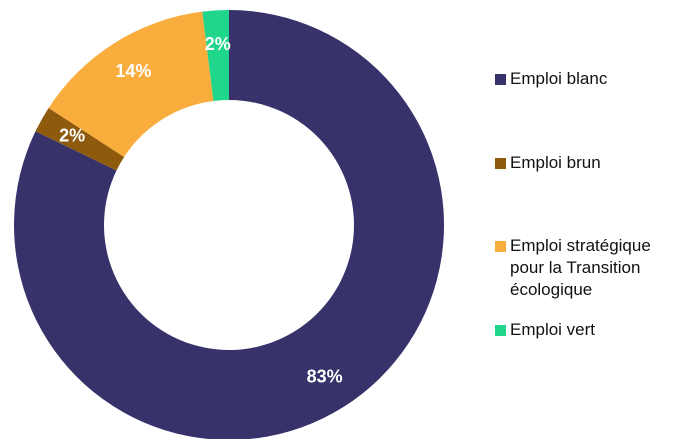  Describe the element at coordinates (133, 71) in the screenshot. I see `value-label: 14%` at that location.